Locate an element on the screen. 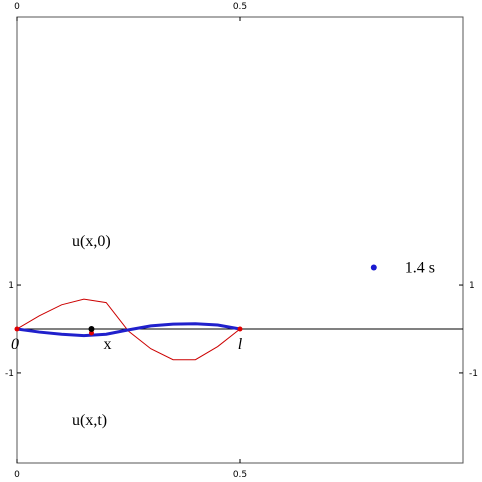 Image resolution: width=482 pixels, height=482 pixels. point-label: 0 is located at coordinates (15, 344).